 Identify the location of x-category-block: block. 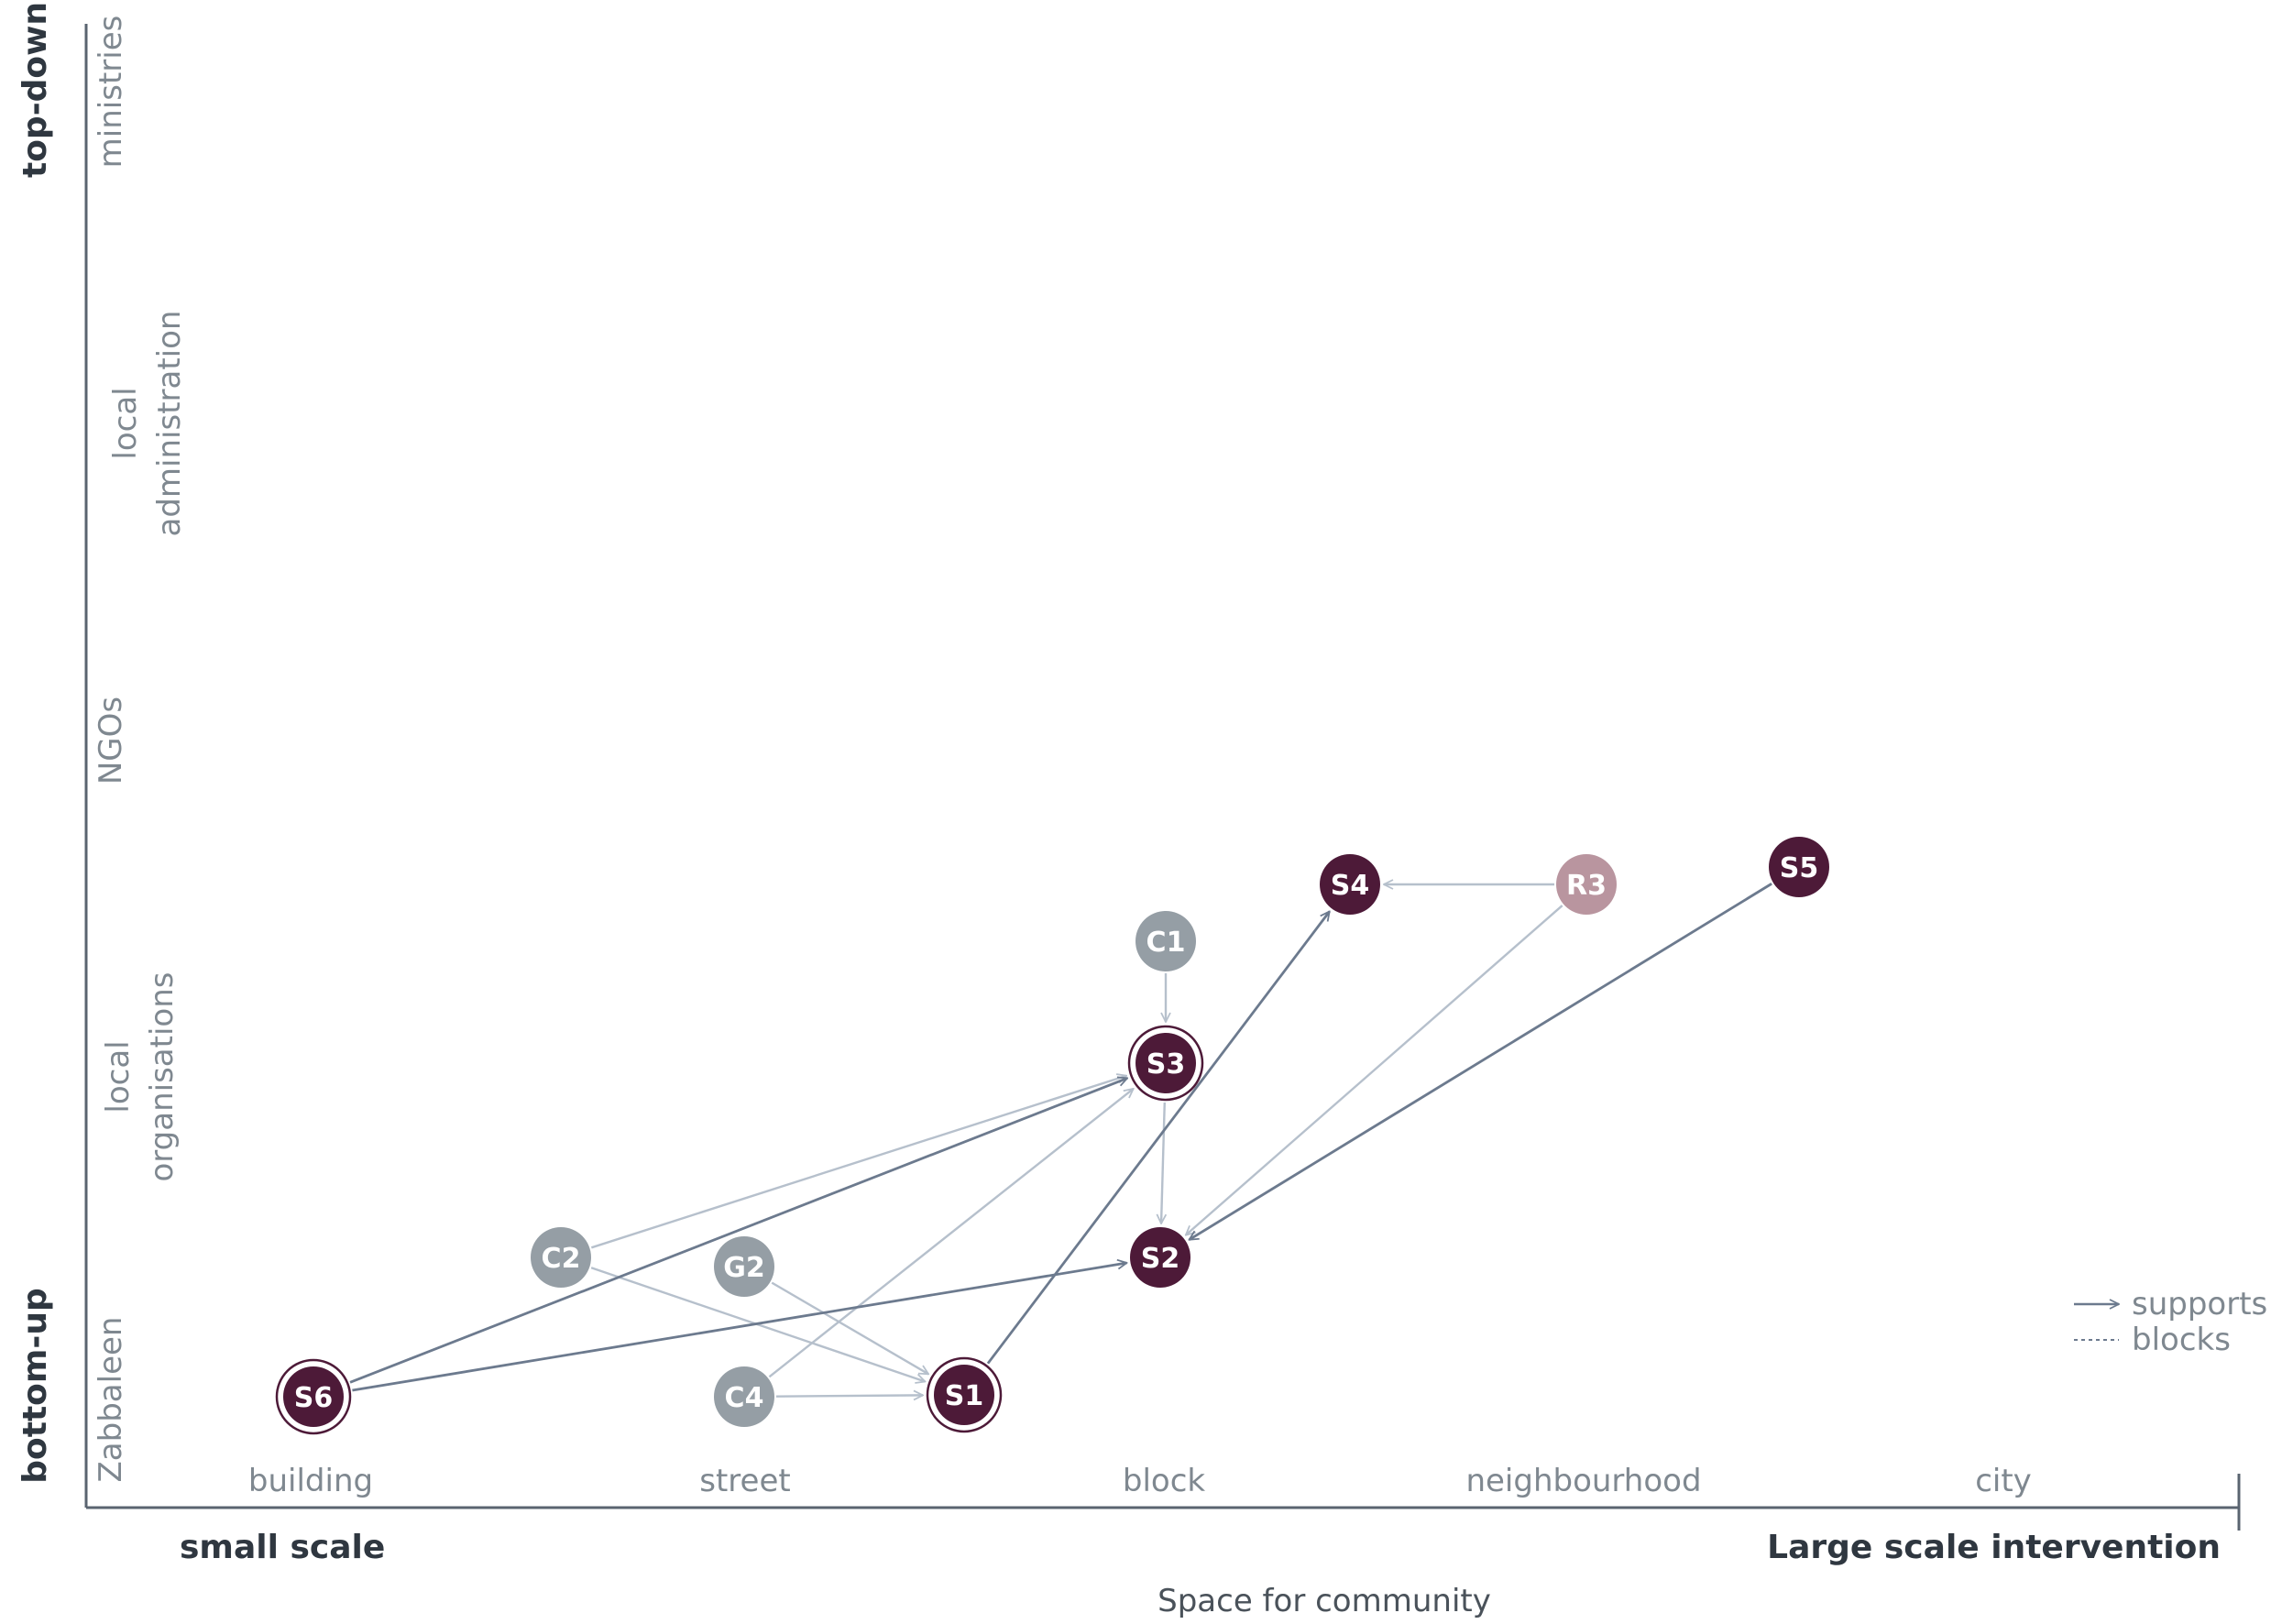
(1164, 1481).